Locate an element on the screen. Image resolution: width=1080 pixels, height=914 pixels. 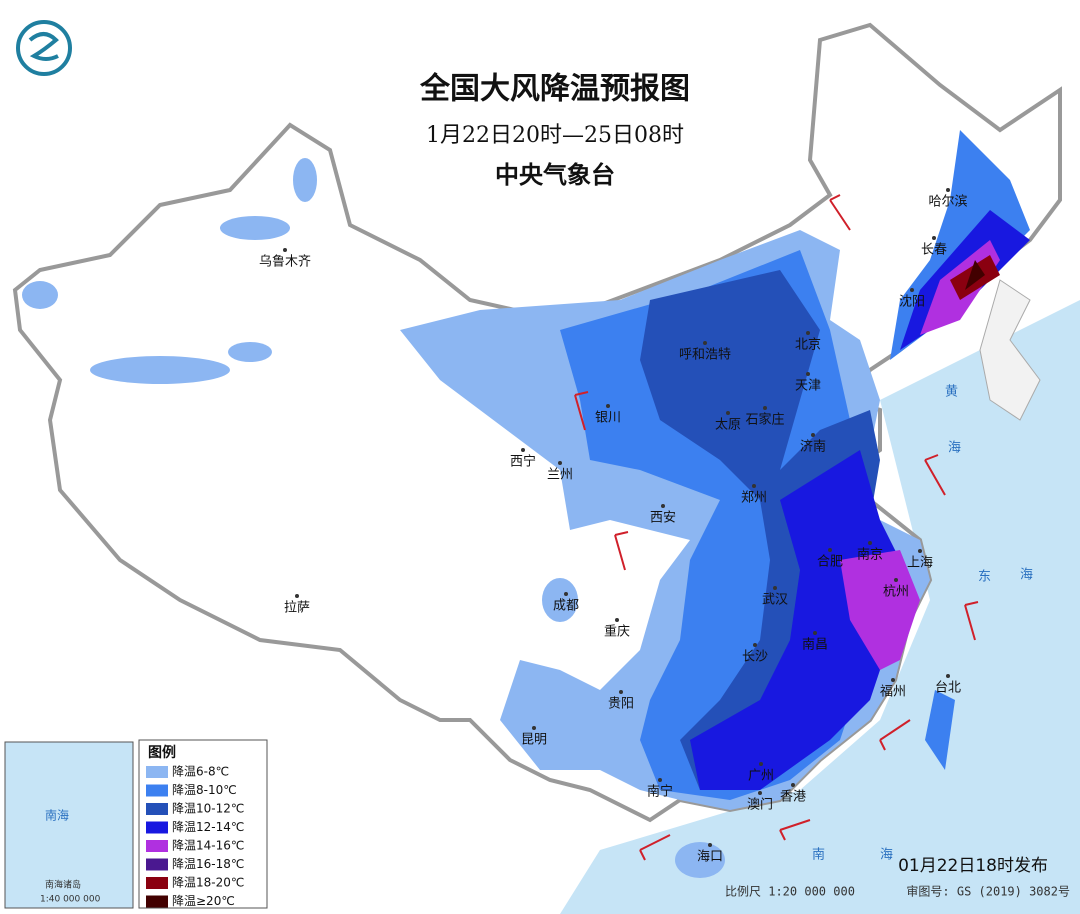
city-label: 重庆 is located at coordinates (617, 632).